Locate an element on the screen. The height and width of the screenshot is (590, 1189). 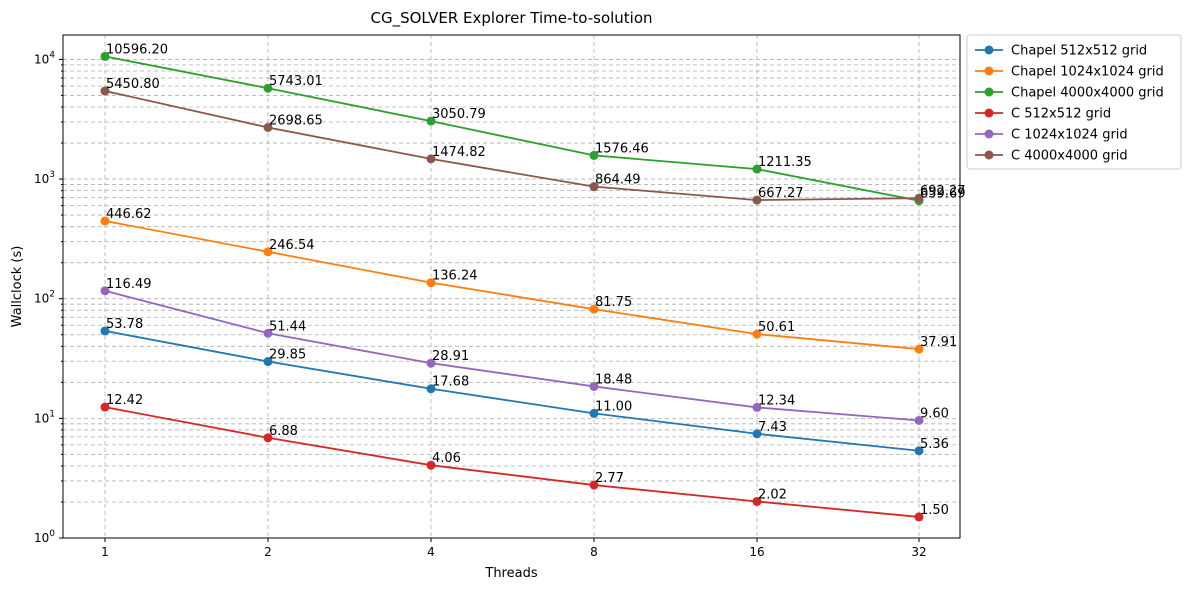
data-label: 17.68 is located at coordinates (450, 382).